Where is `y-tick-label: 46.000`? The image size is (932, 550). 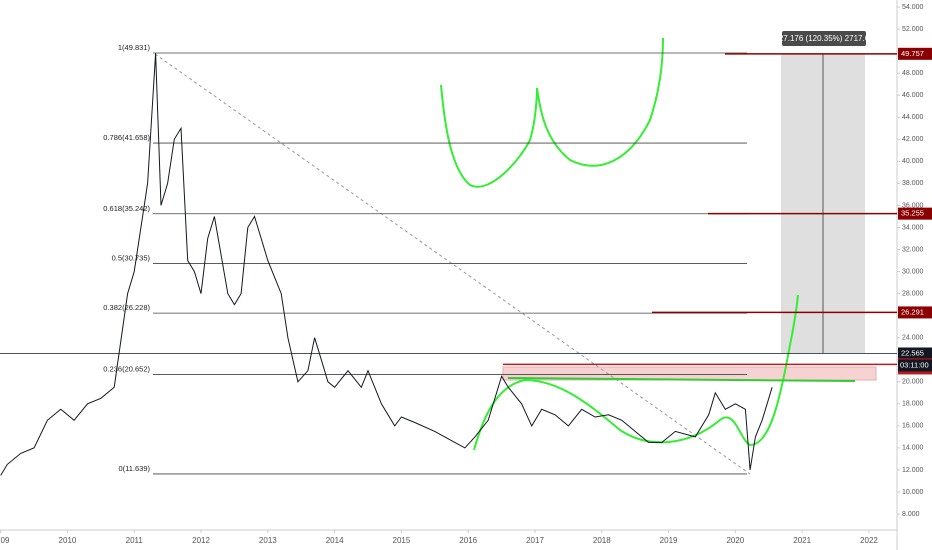 y-tick-label: 46.000 is located at coordinates (913, 95).